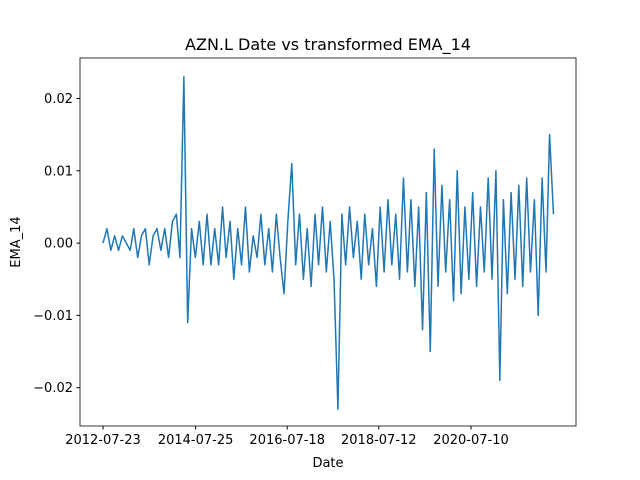  Describe the element at coordinates (58, 171) in the screenshot. I see `y-tick-label: 0.01` at that location.